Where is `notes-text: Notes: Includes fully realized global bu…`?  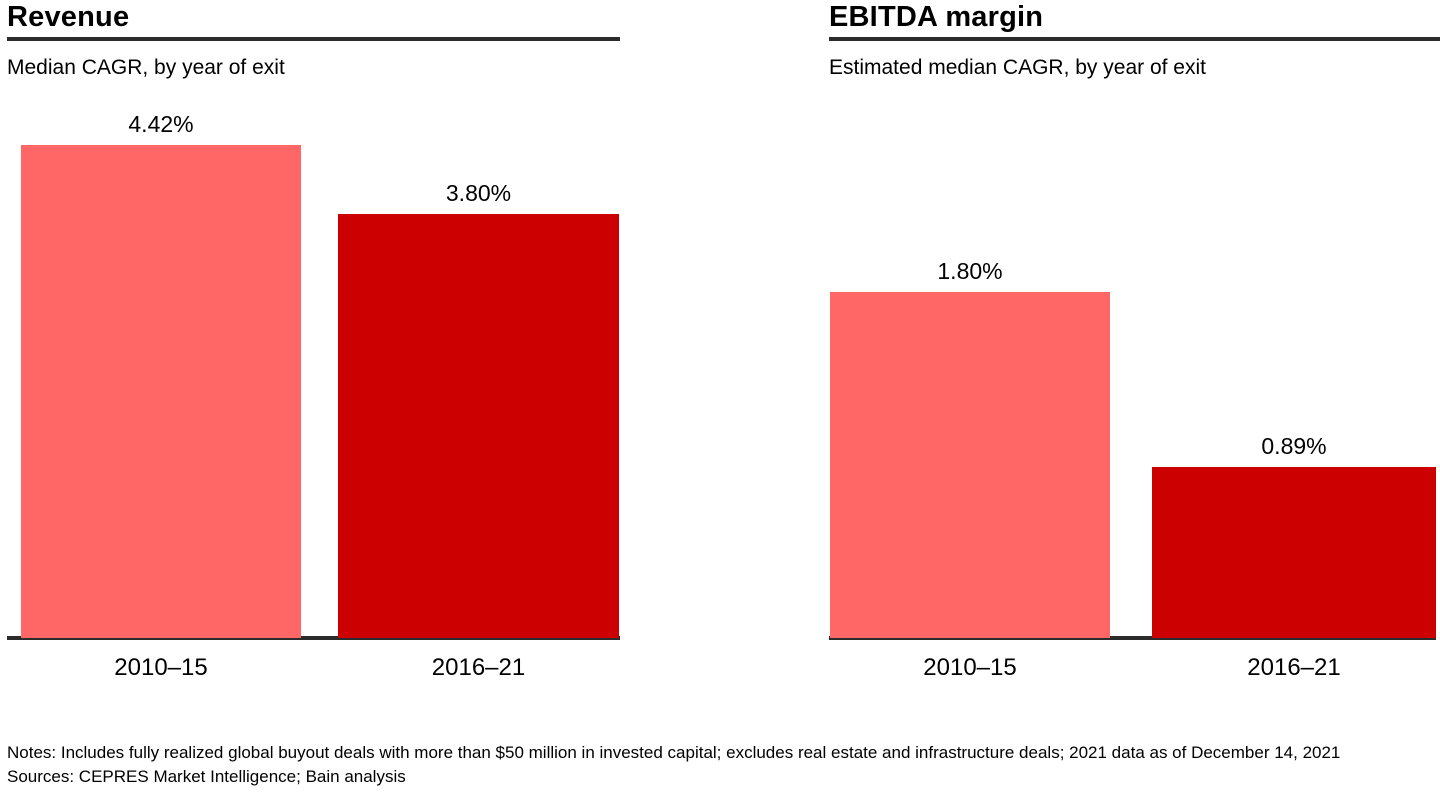 notes-text: Notes: Includes fully realized global bu… is located at coordinates (674, 752).